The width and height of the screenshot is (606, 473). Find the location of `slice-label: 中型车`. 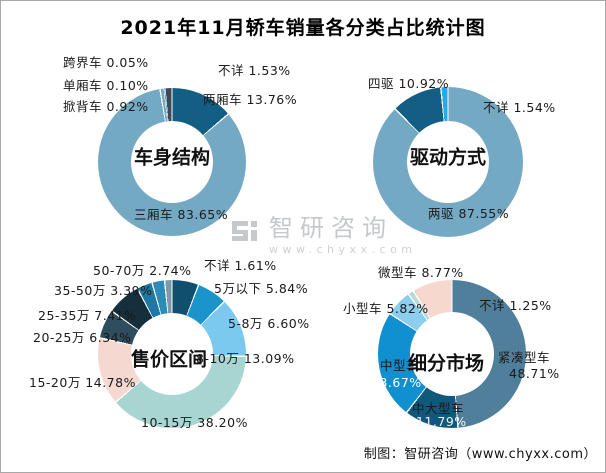

slice-label: 中型车 is located at coordinates (400, 365).